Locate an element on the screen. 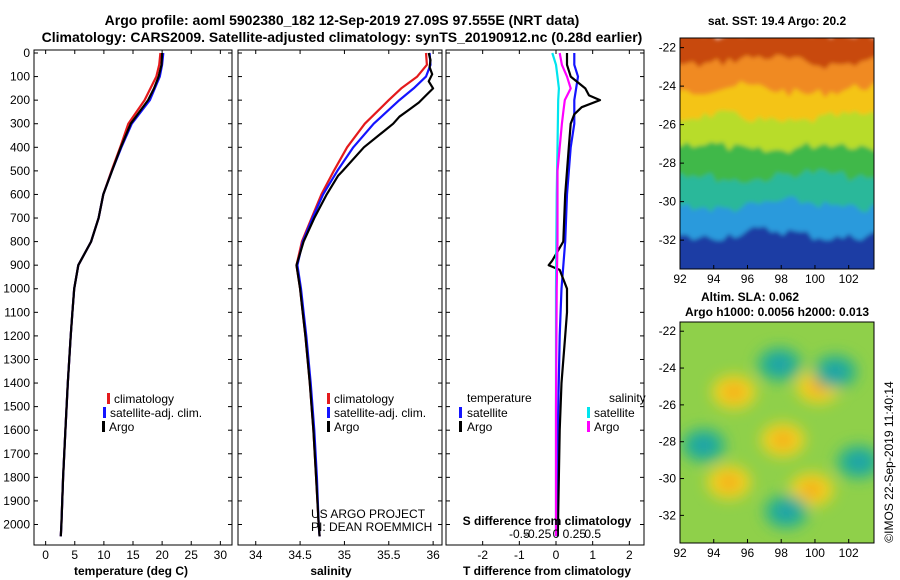 The height and width of the screenshot is (580, 900). map-y-tick-label: -22 is located at coordinates (668, 48).